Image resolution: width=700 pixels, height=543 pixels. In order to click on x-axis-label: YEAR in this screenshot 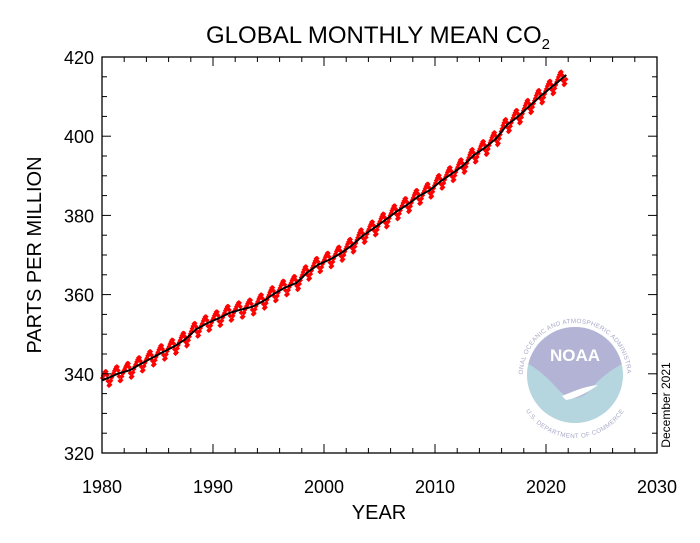, I will do `click(379, 513)`.